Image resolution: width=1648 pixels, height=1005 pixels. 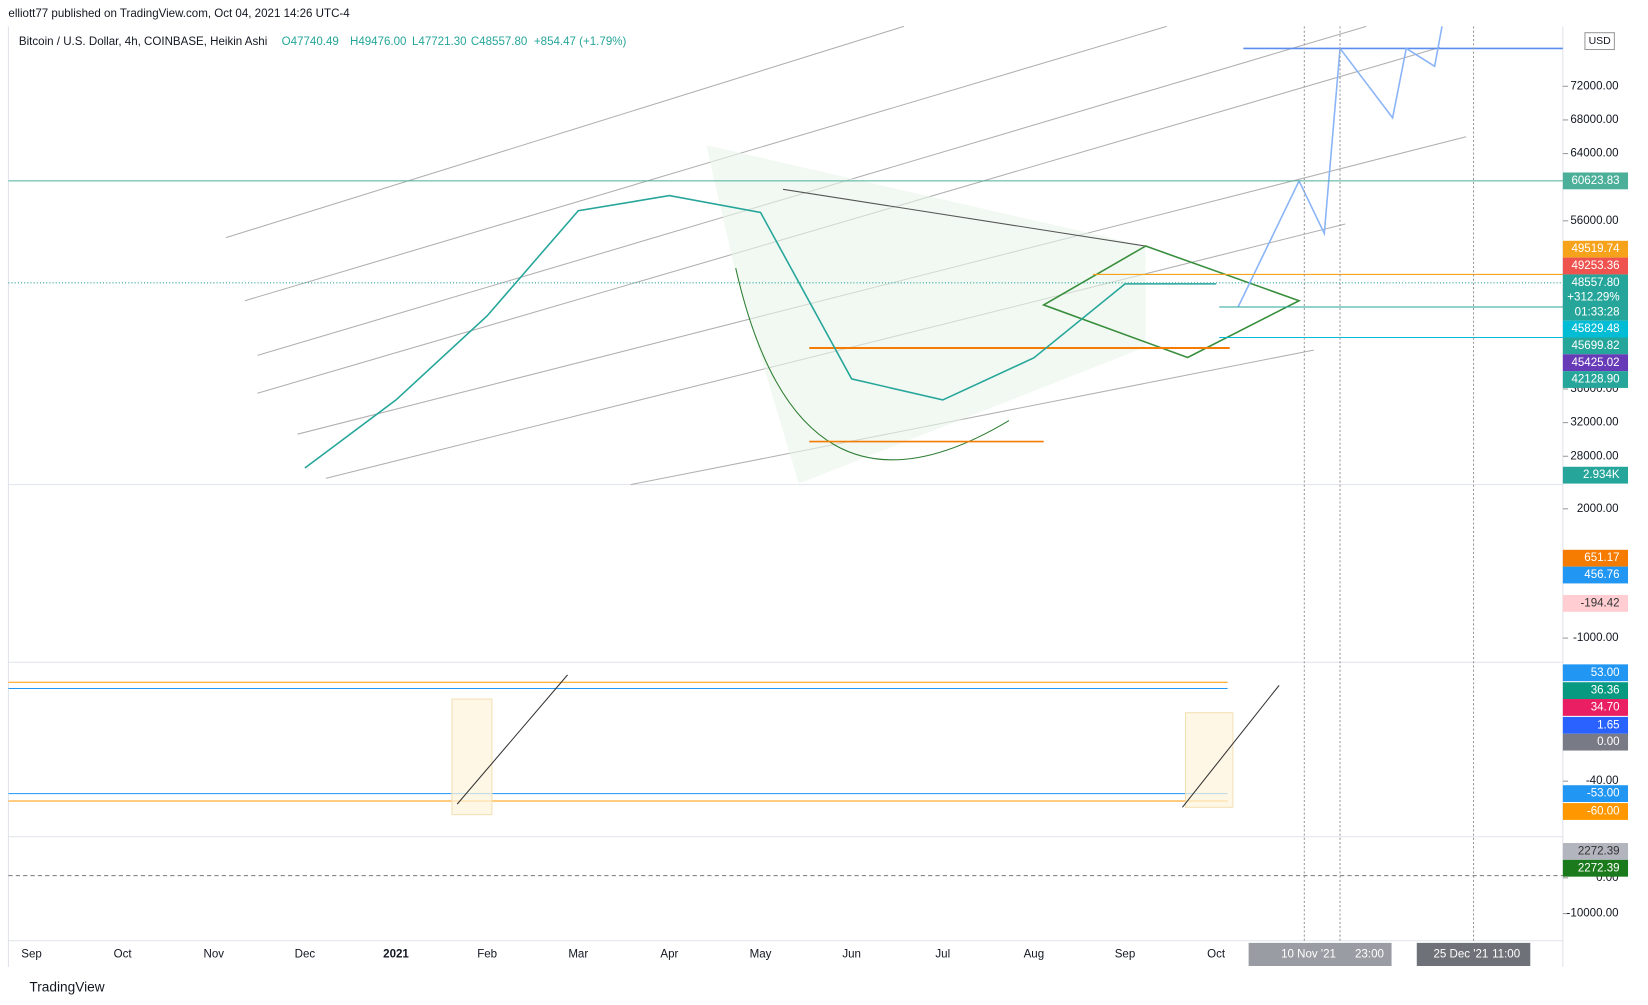 What do you see at coordinates (1369, 954) in the screenshot?
I see `time-label: 23:00` at bounding box center [1369, 954].